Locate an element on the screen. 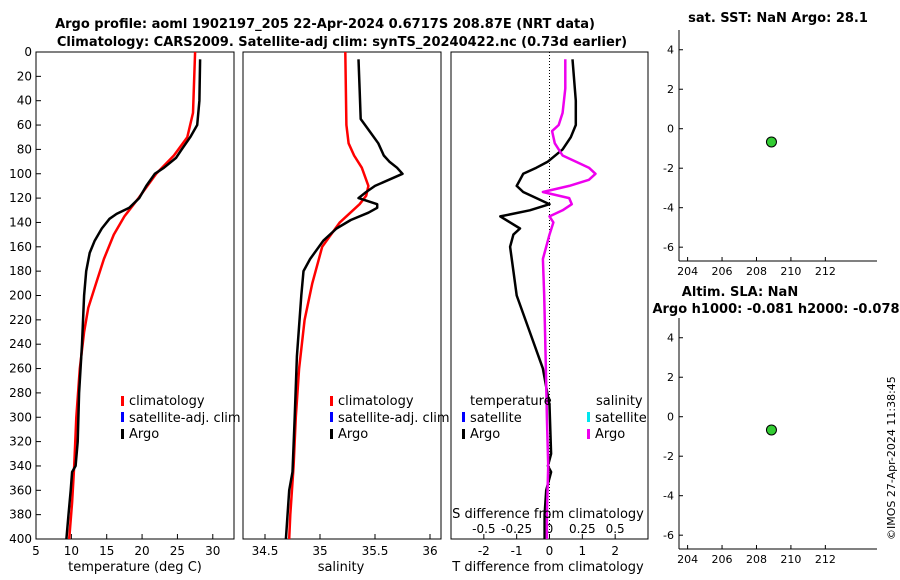 This screenshot has width=900, height=580. sla-title: Altim. SLA: NaN is located at coordinates (740, 292).